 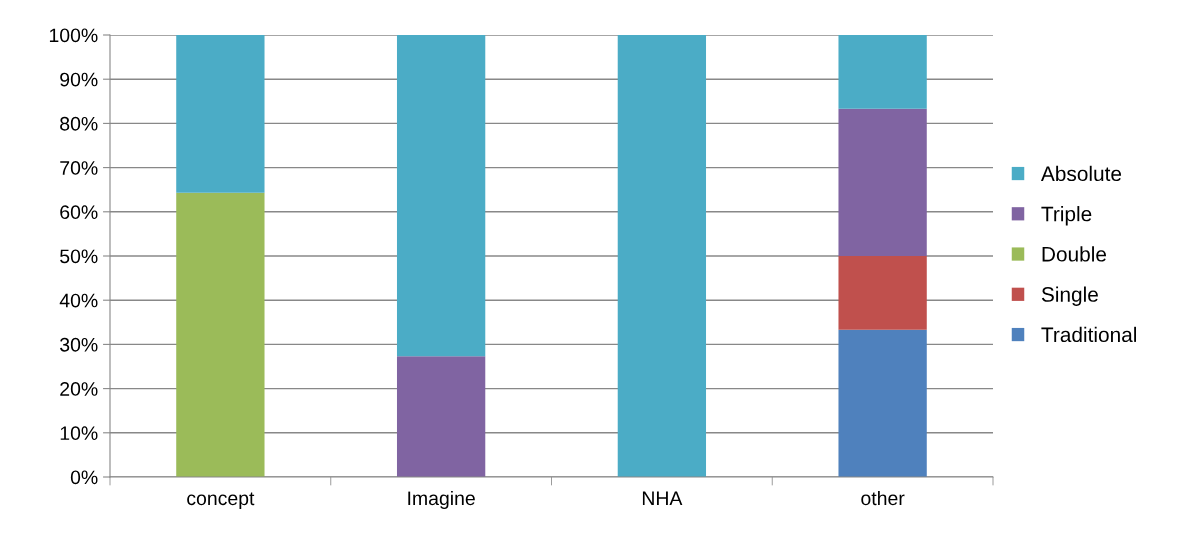 I want to click on legend-label: Single, so click(x=1069, y=296).